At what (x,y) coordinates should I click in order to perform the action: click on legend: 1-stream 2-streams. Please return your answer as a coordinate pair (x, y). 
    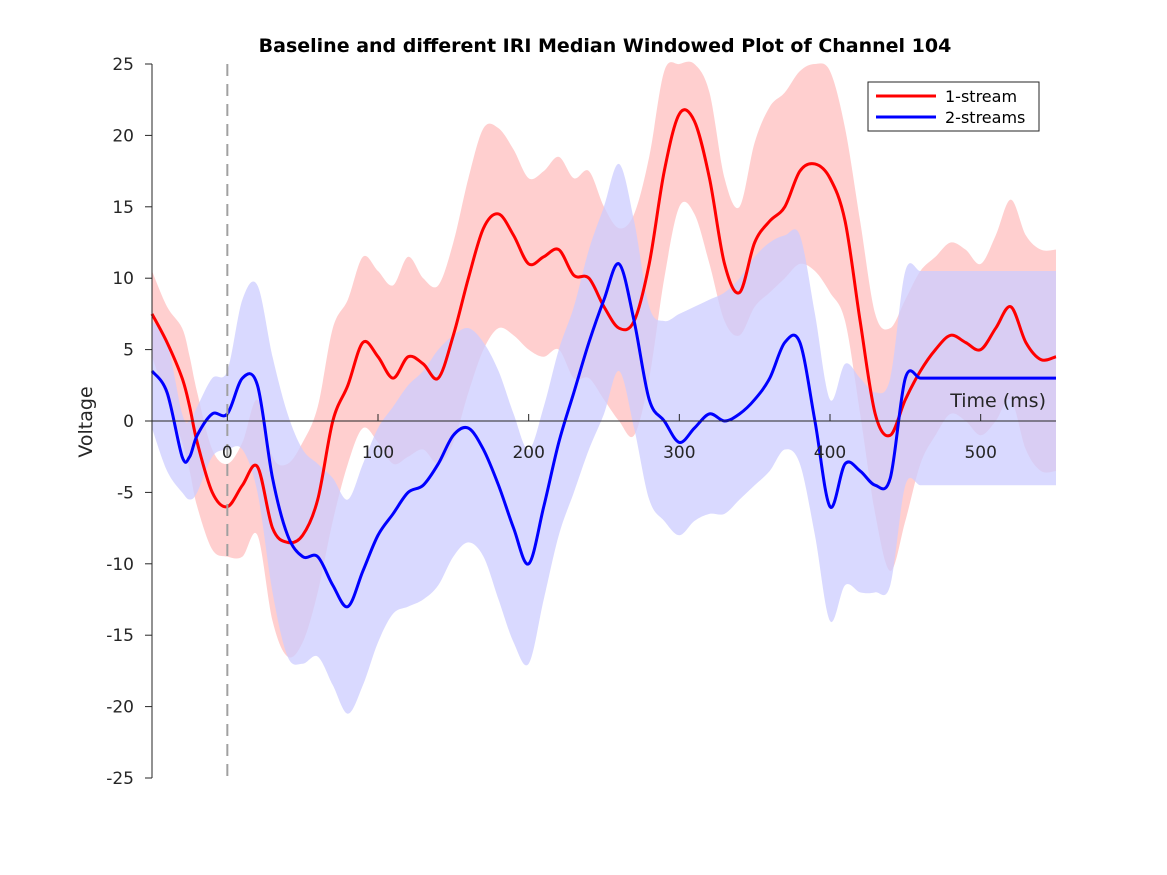
    Looking at the image, I should click on (953, 106).